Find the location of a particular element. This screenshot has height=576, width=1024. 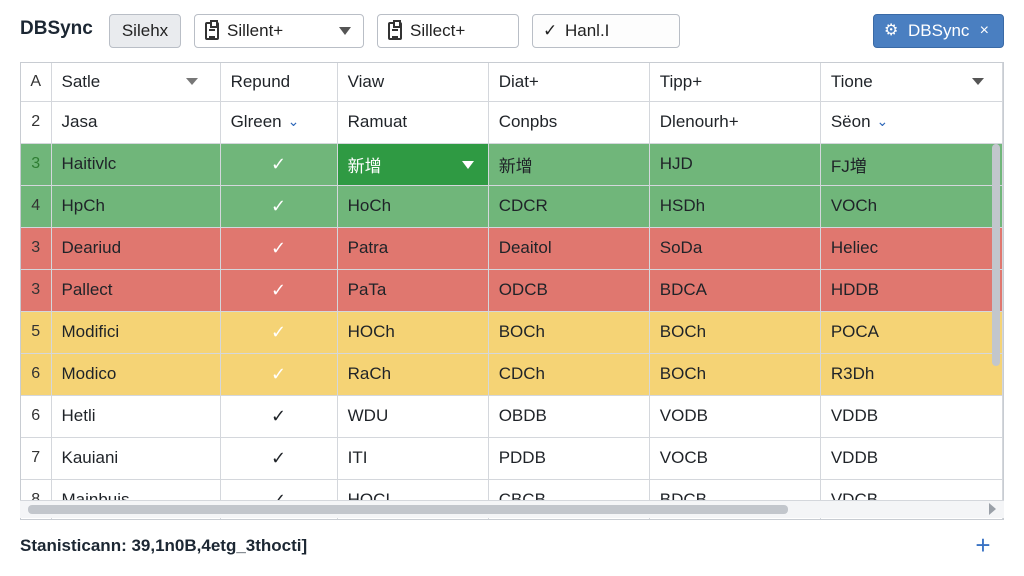

table-cell: WDU is located at coordinates (413, 416).